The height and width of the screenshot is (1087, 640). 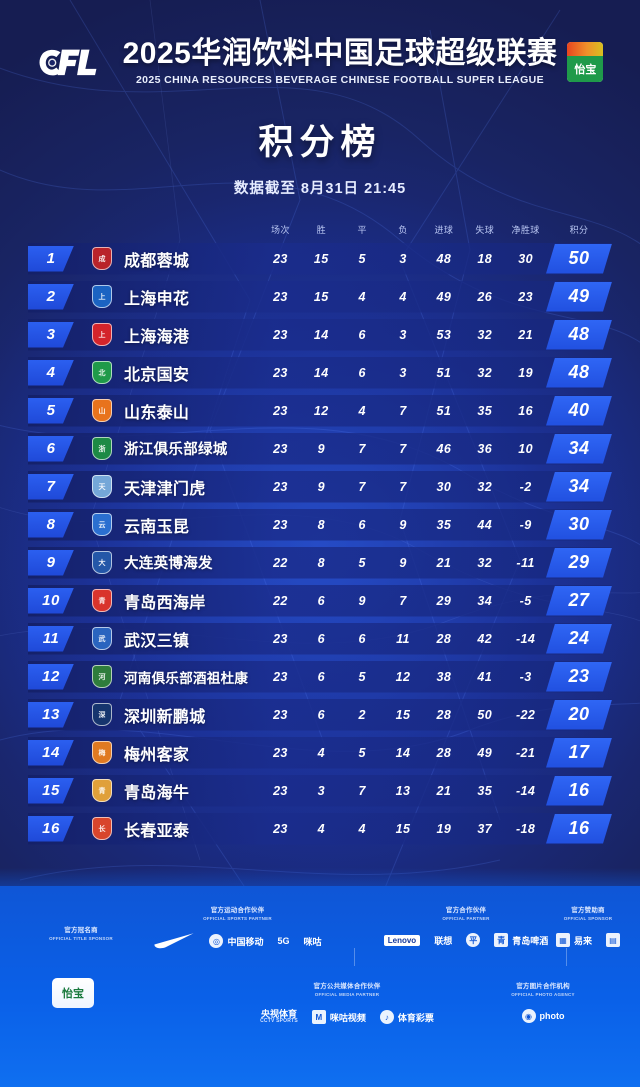 What do you see at coordinates (102, 335) in the screenshot?
I see `team-crest-icon: 上` at bounding box center [102, 335].